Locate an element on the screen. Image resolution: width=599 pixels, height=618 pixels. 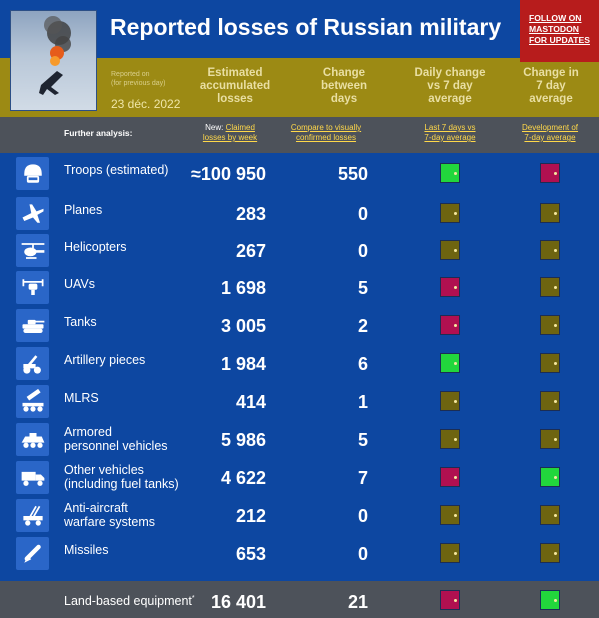
tank-icon is located at coordinates (32, 325).